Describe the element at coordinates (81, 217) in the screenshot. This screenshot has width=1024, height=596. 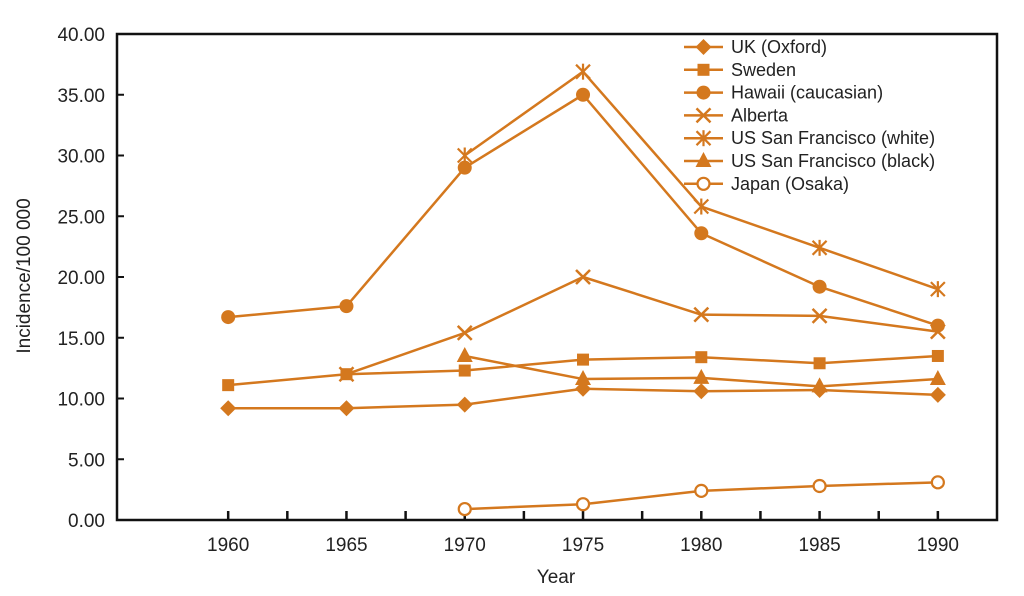
I see `y-tick-label: 25.00` at that location.